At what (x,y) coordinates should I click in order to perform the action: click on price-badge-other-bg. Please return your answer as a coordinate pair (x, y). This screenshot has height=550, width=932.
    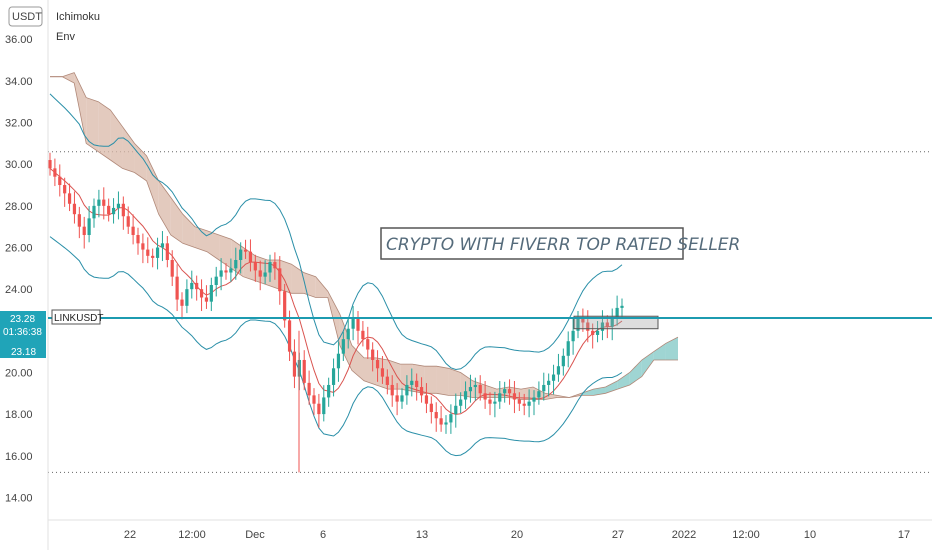
    Looking at the image, I should click on (23, 351).